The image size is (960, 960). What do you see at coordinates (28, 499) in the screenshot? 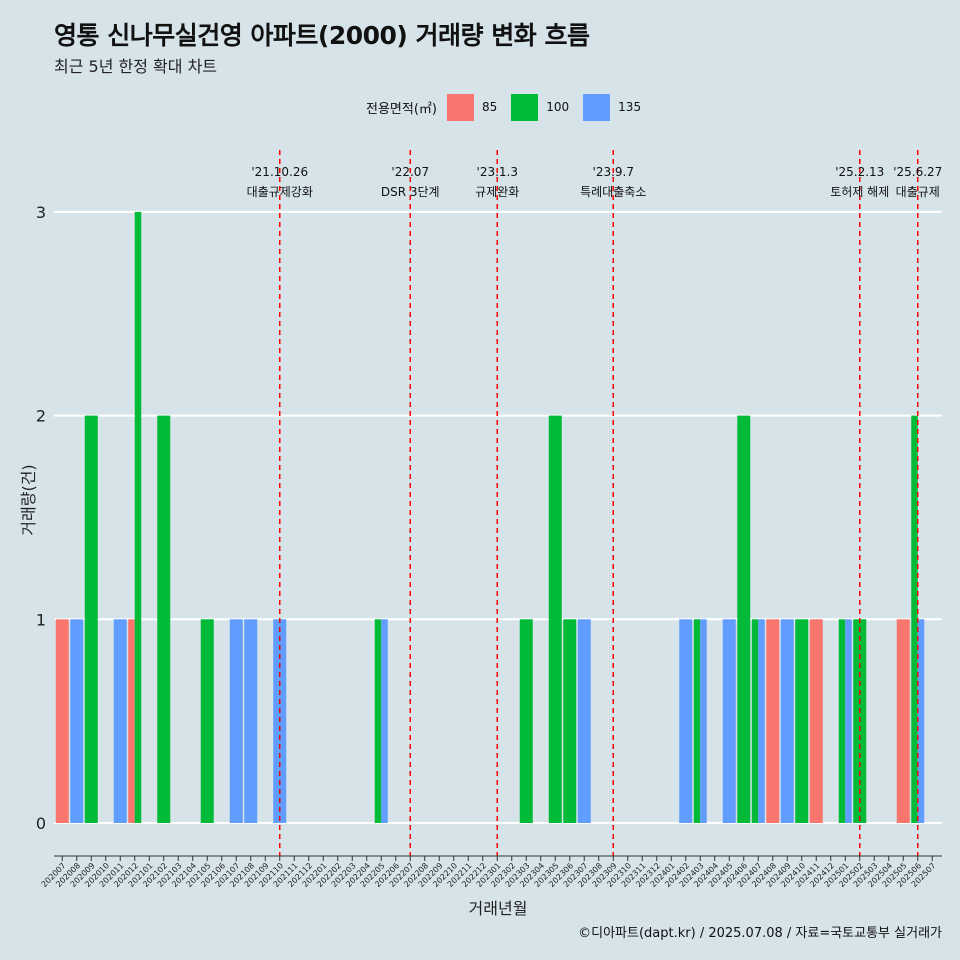
I see `y-axis-title: 거래량(건)` at bounding box center [28, 499].